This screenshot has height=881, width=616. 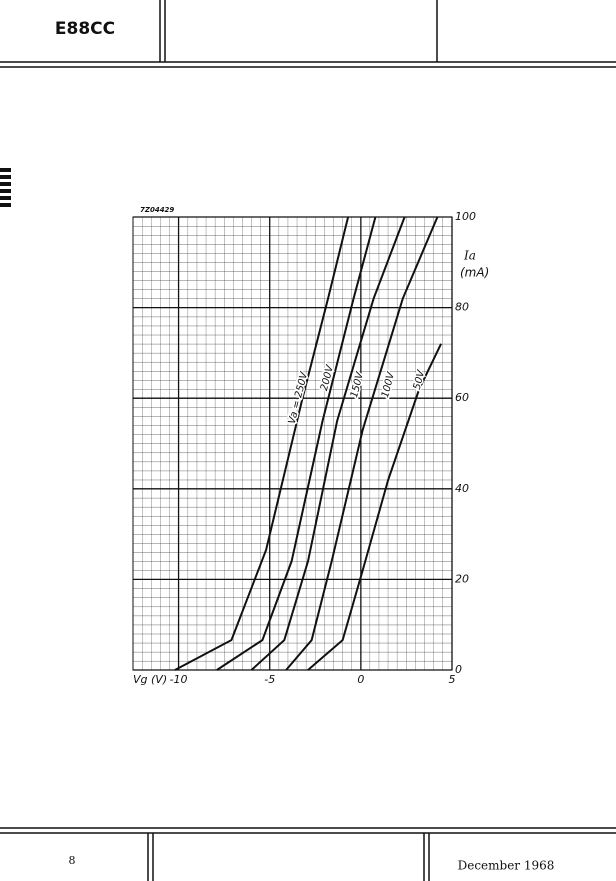 What do you see at coordinates (157, 210) in the screenshot?
I see `figure-code: 7Z04429` at bounding box center [157, 210].